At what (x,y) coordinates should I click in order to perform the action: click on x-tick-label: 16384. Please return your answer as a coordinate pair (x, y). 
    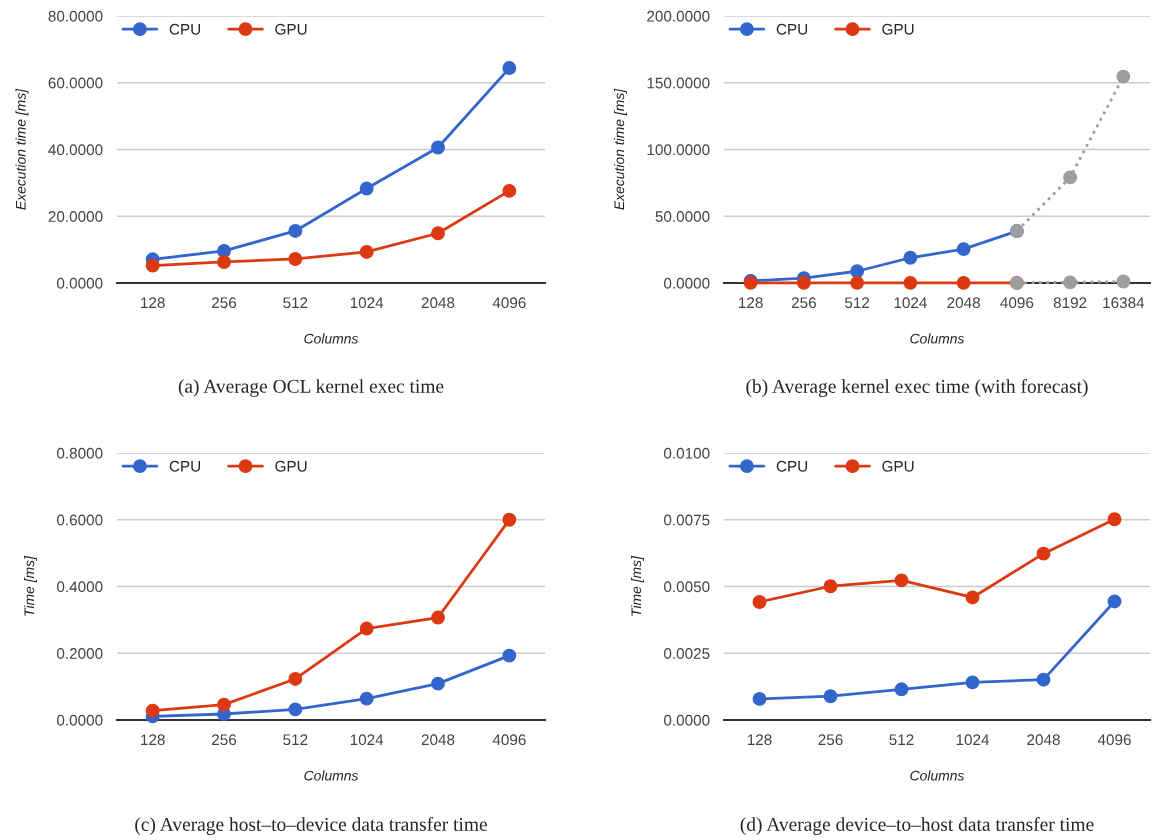
    Looking at the image, I should click on (1124, 303).